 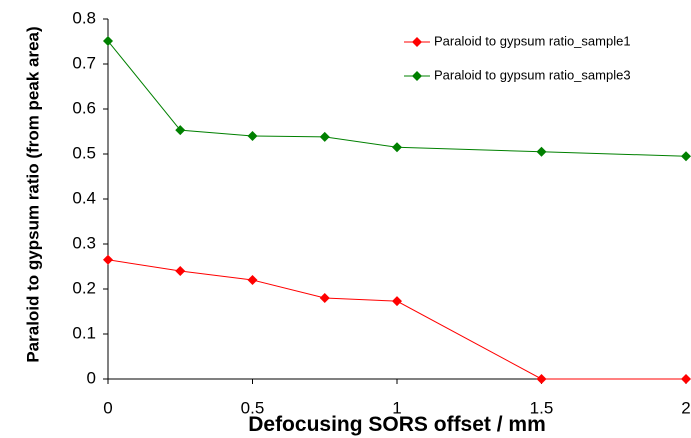 What do you see at coordinates (84, 17) in the screenshot?
I see `y-tick-label: 0.8` at bounding box center [84, 17].